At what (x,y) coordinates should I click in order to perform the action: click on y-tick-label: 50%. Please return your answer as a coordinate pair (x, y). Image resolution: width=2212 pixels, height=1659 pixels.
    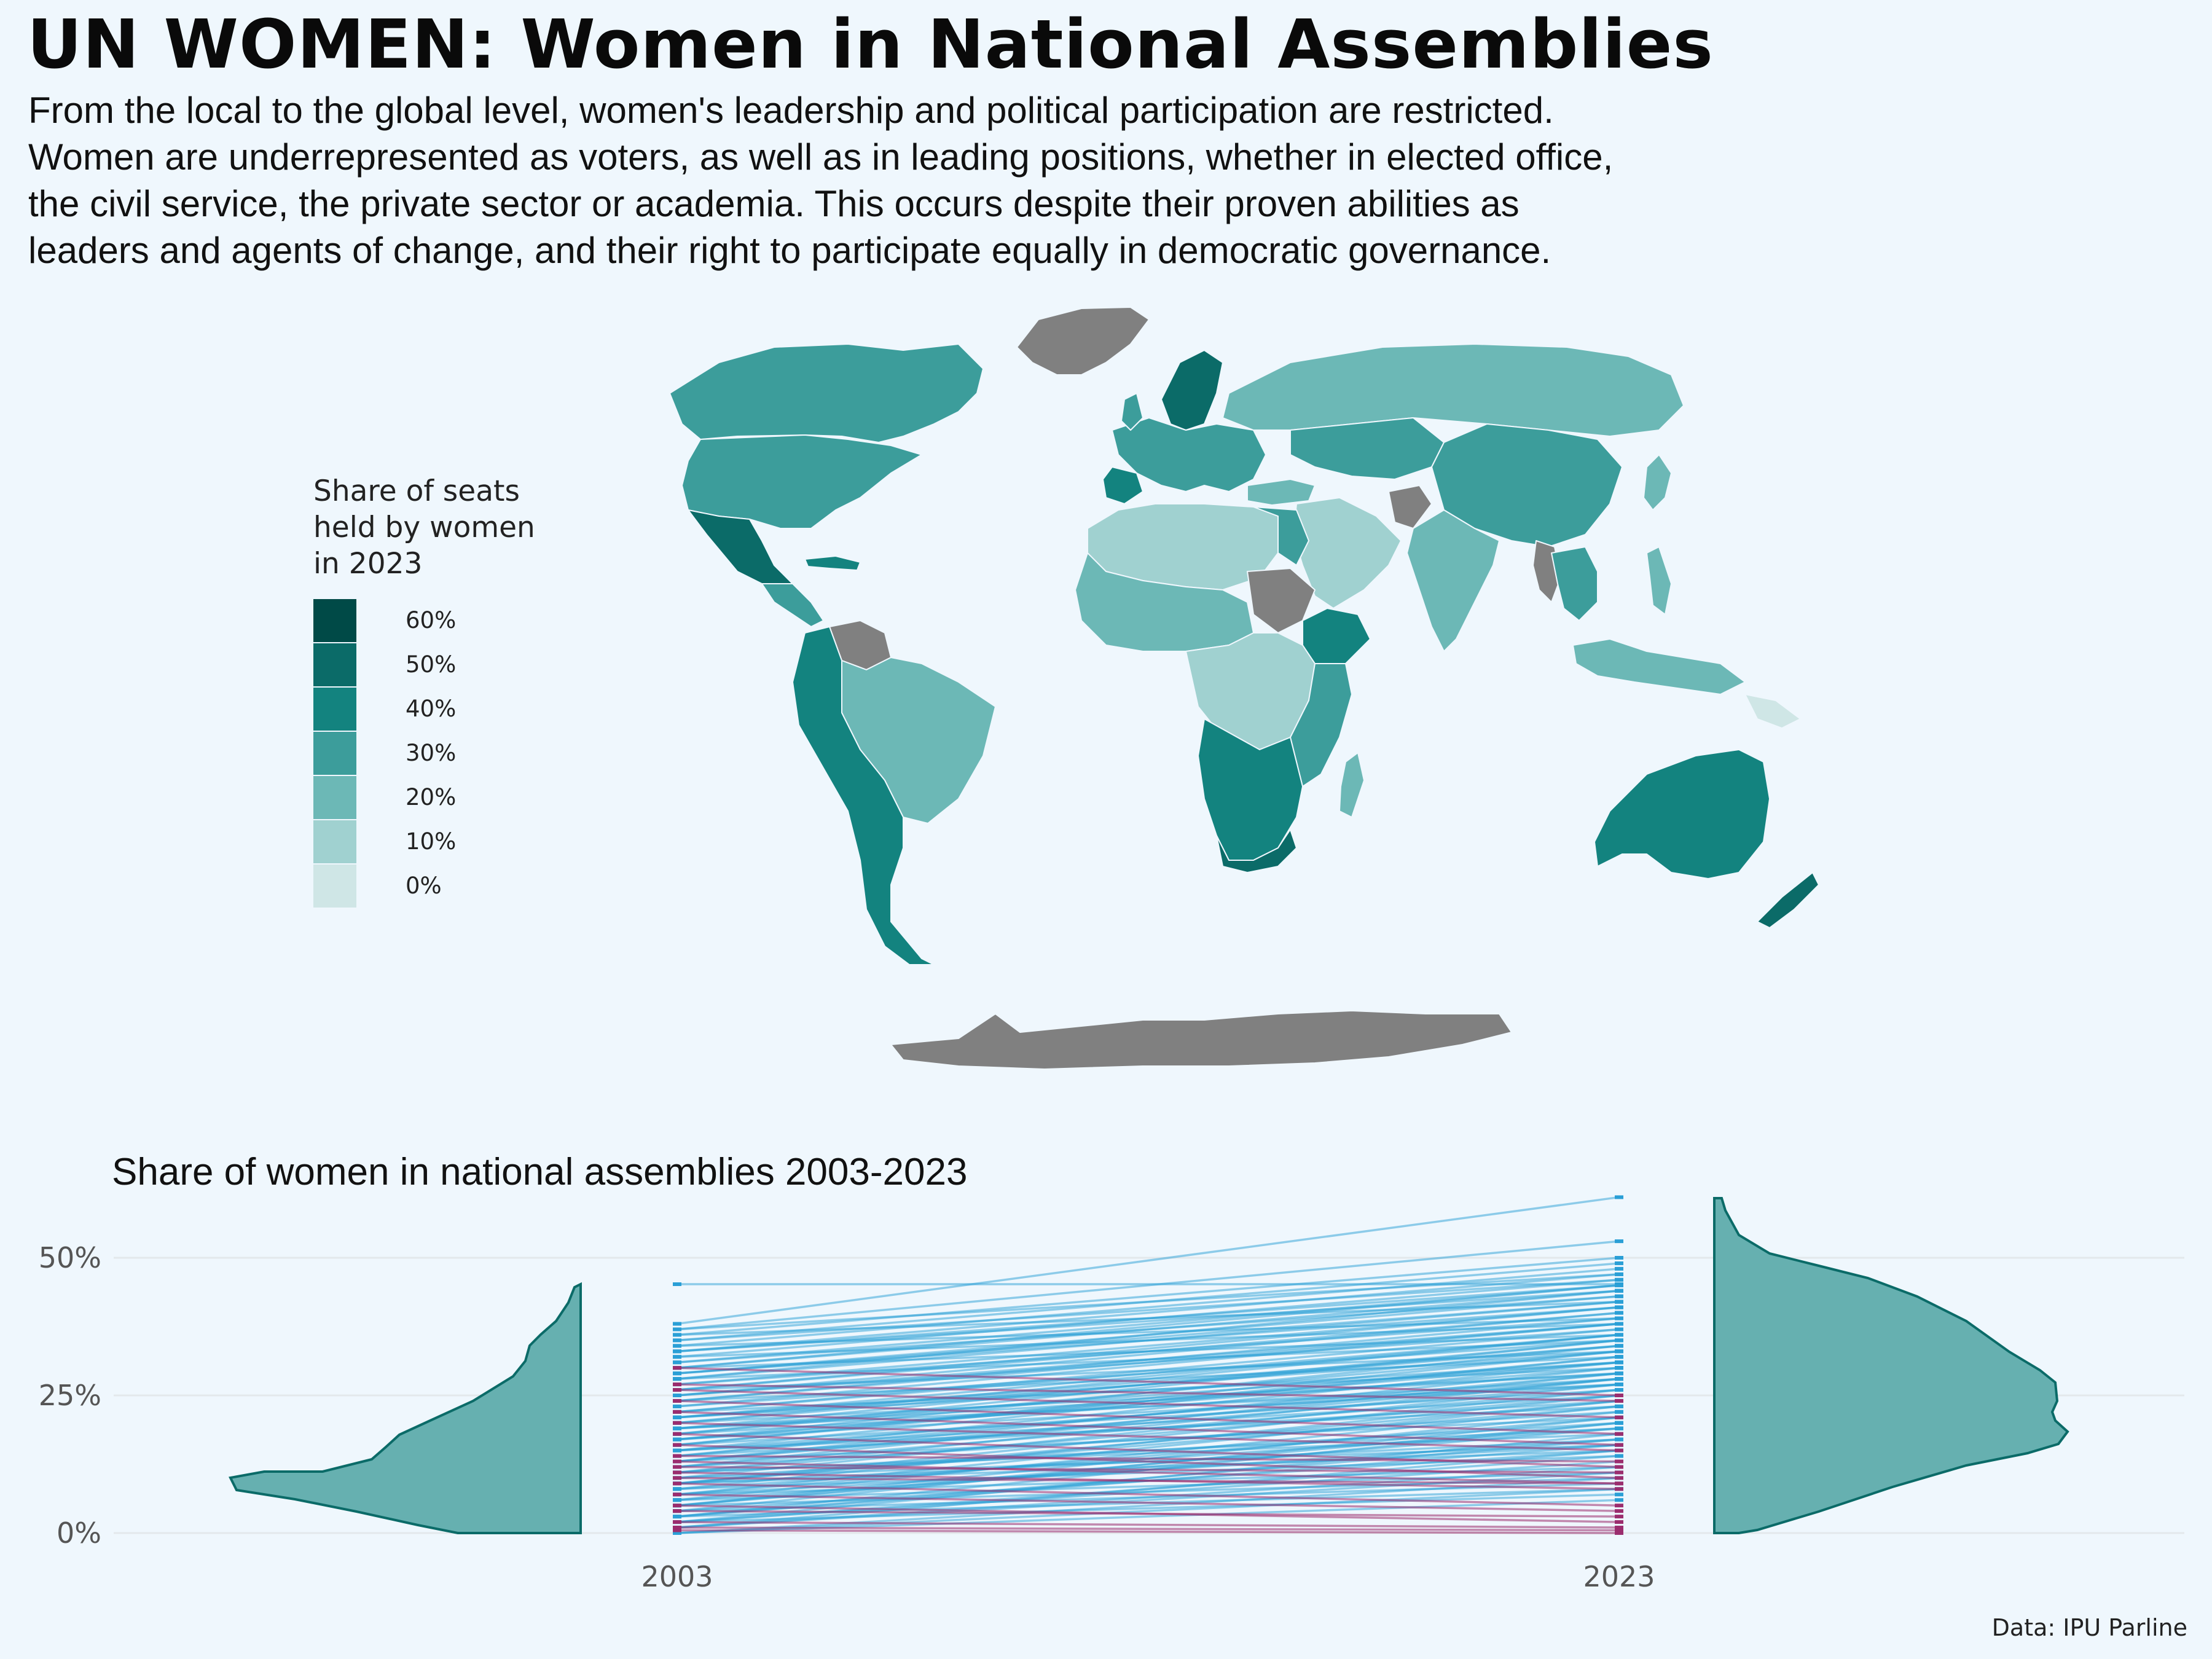
    Looking at the image, I should click on (70, 1257).